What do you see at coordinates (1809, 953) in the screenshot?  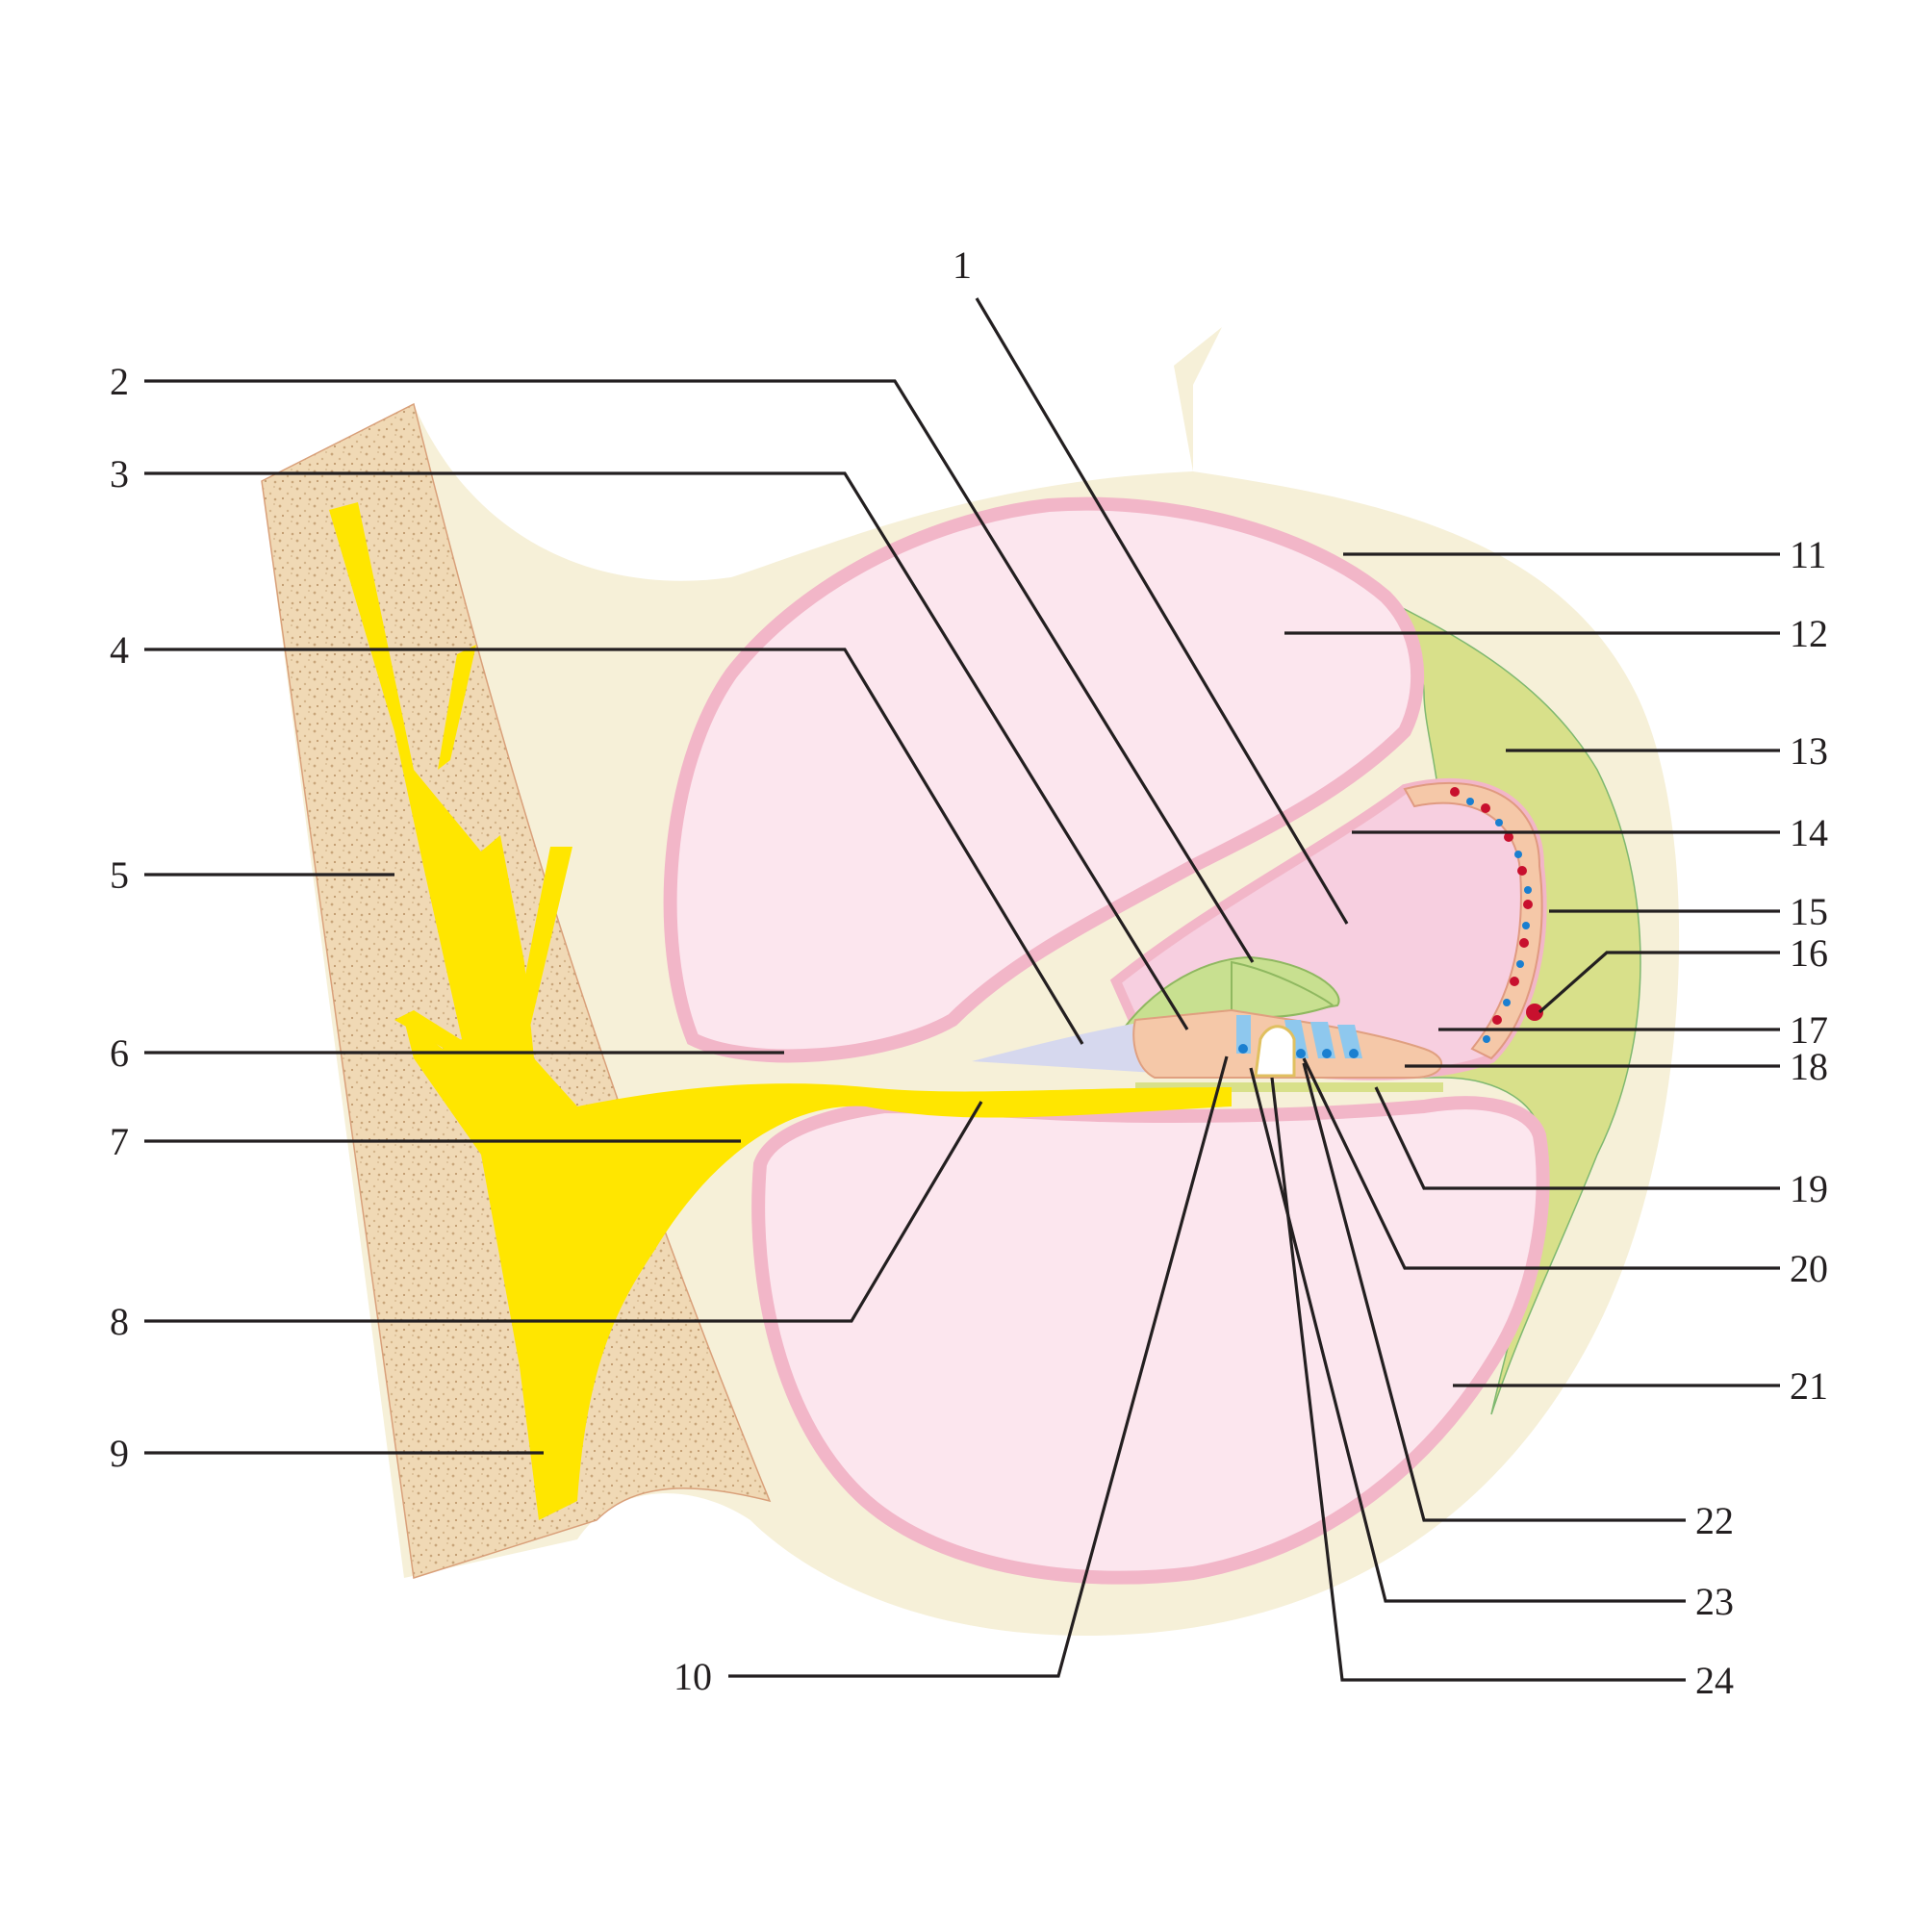 I see `label-16: 16` at bounding box center [1809, 953].